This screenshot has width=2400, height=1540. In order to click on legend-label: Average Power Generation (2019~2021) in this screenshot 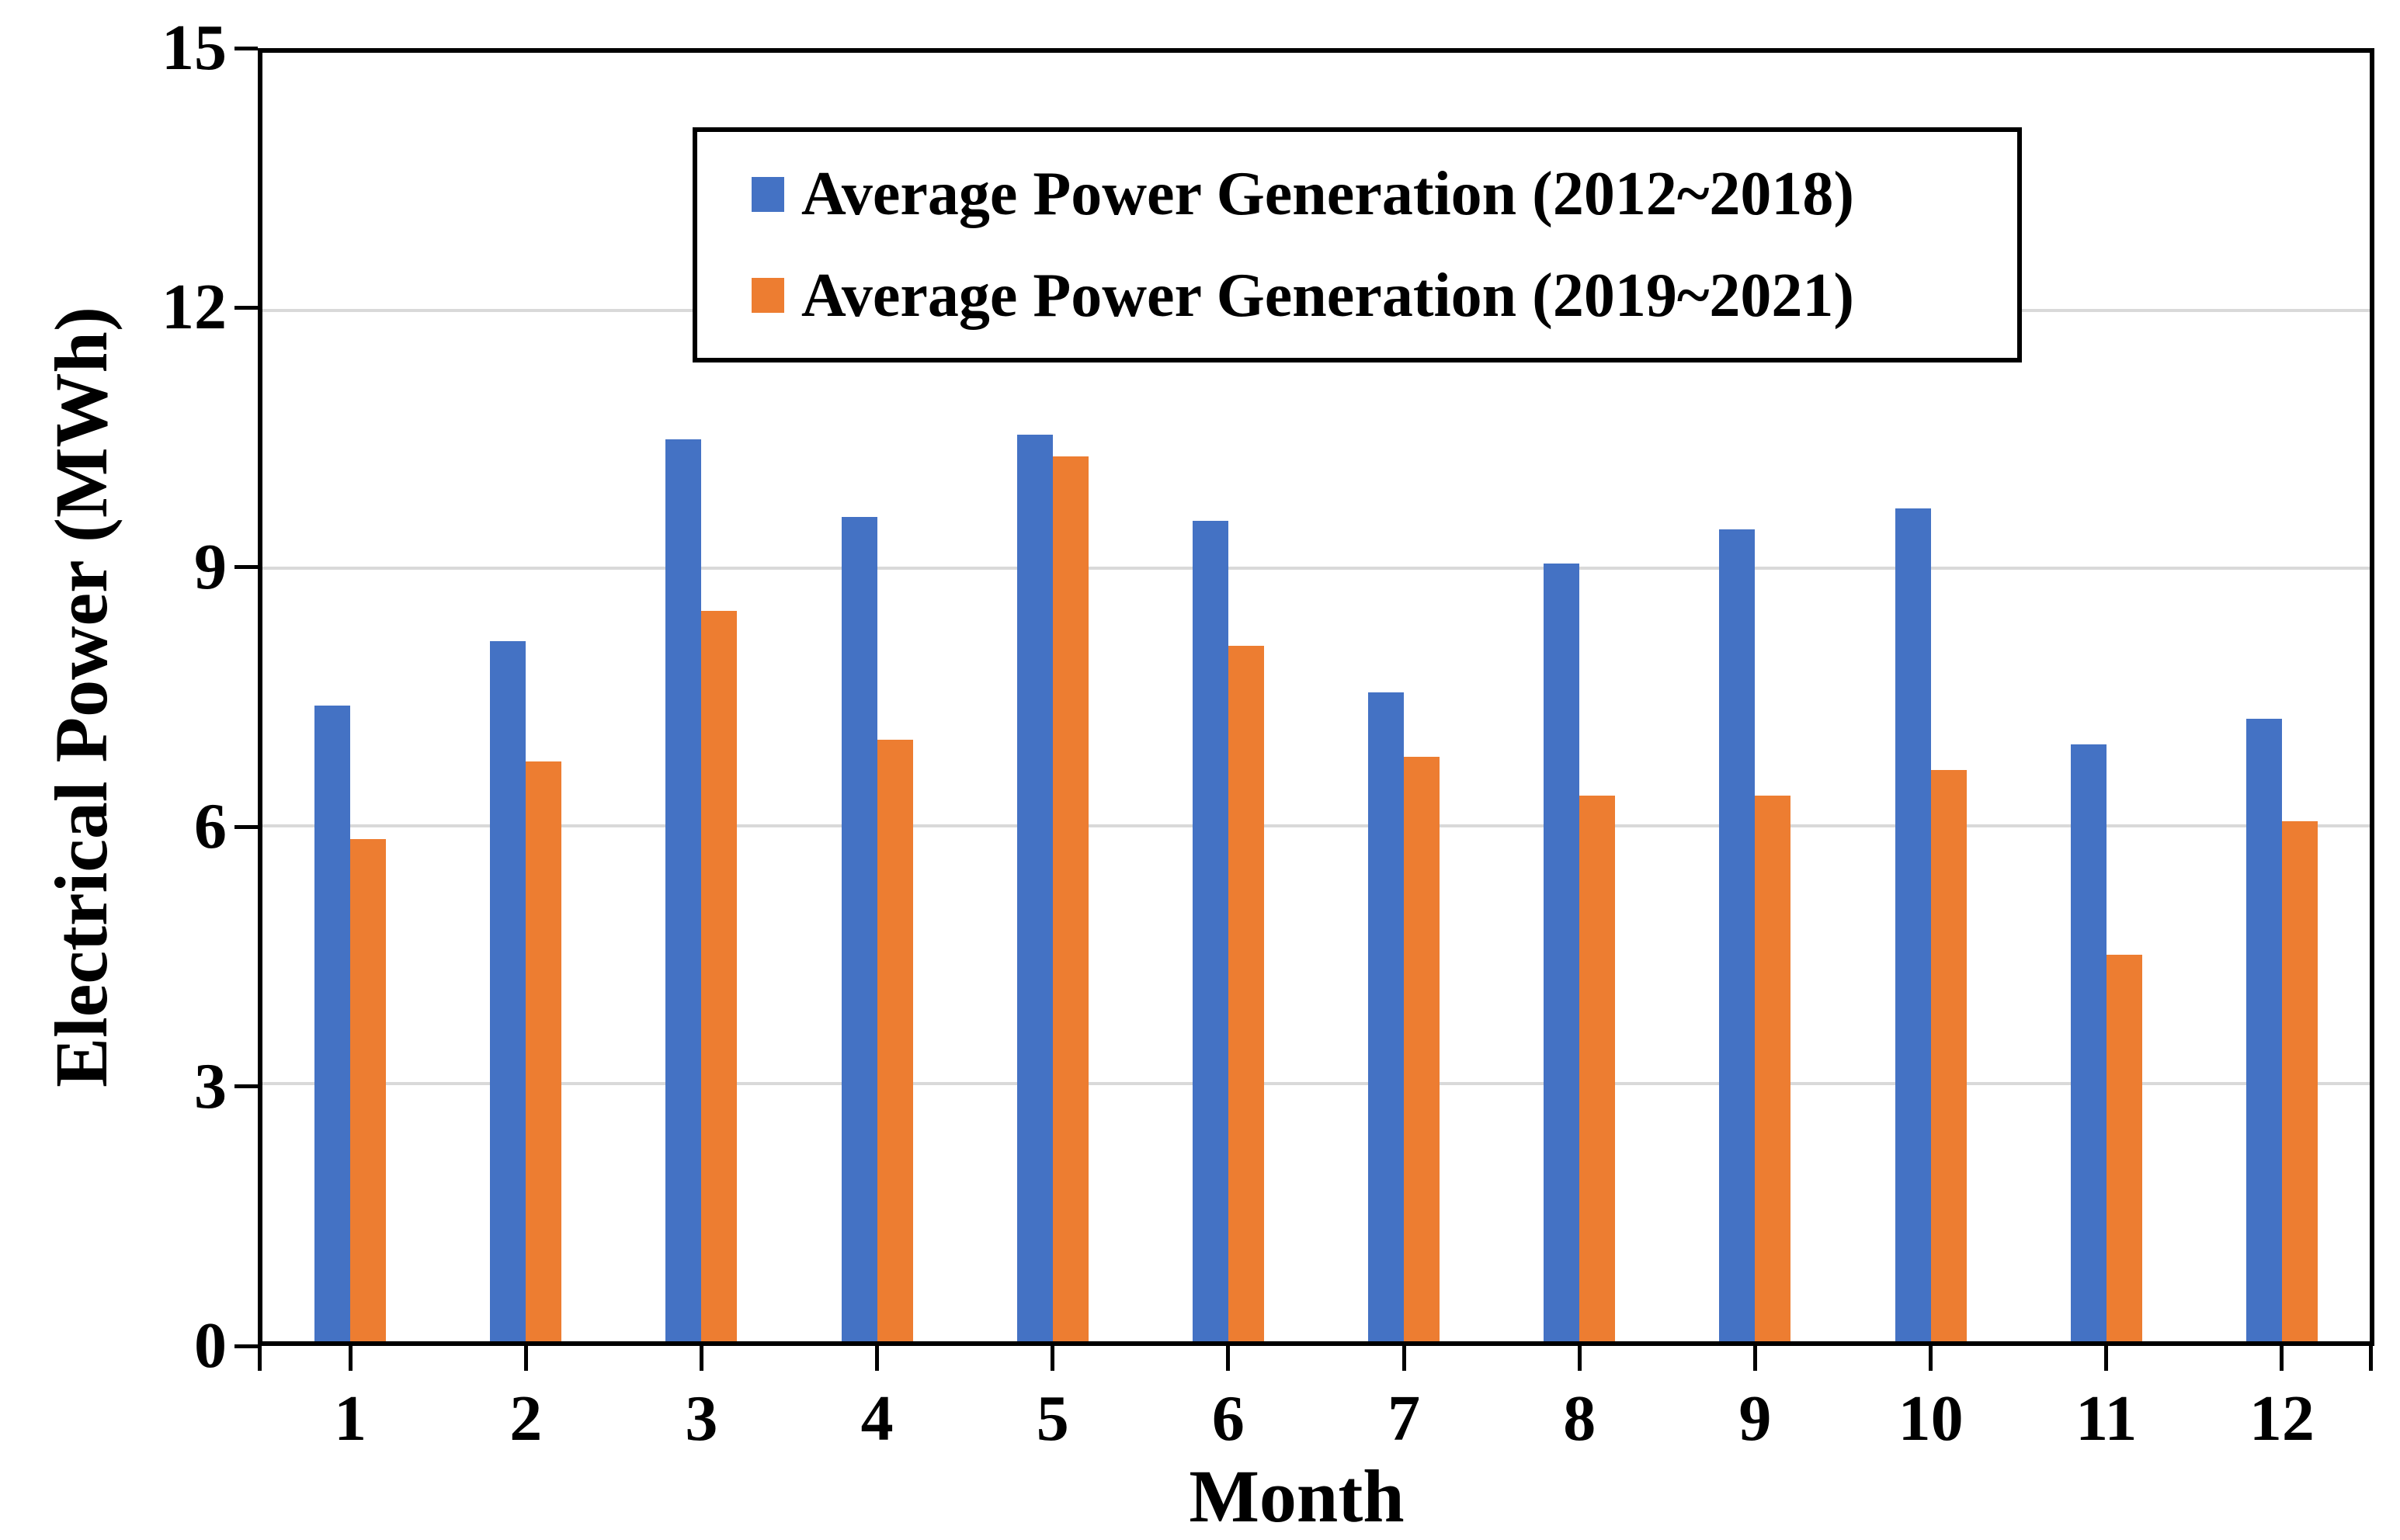, I will do `click(1328, 295)`.